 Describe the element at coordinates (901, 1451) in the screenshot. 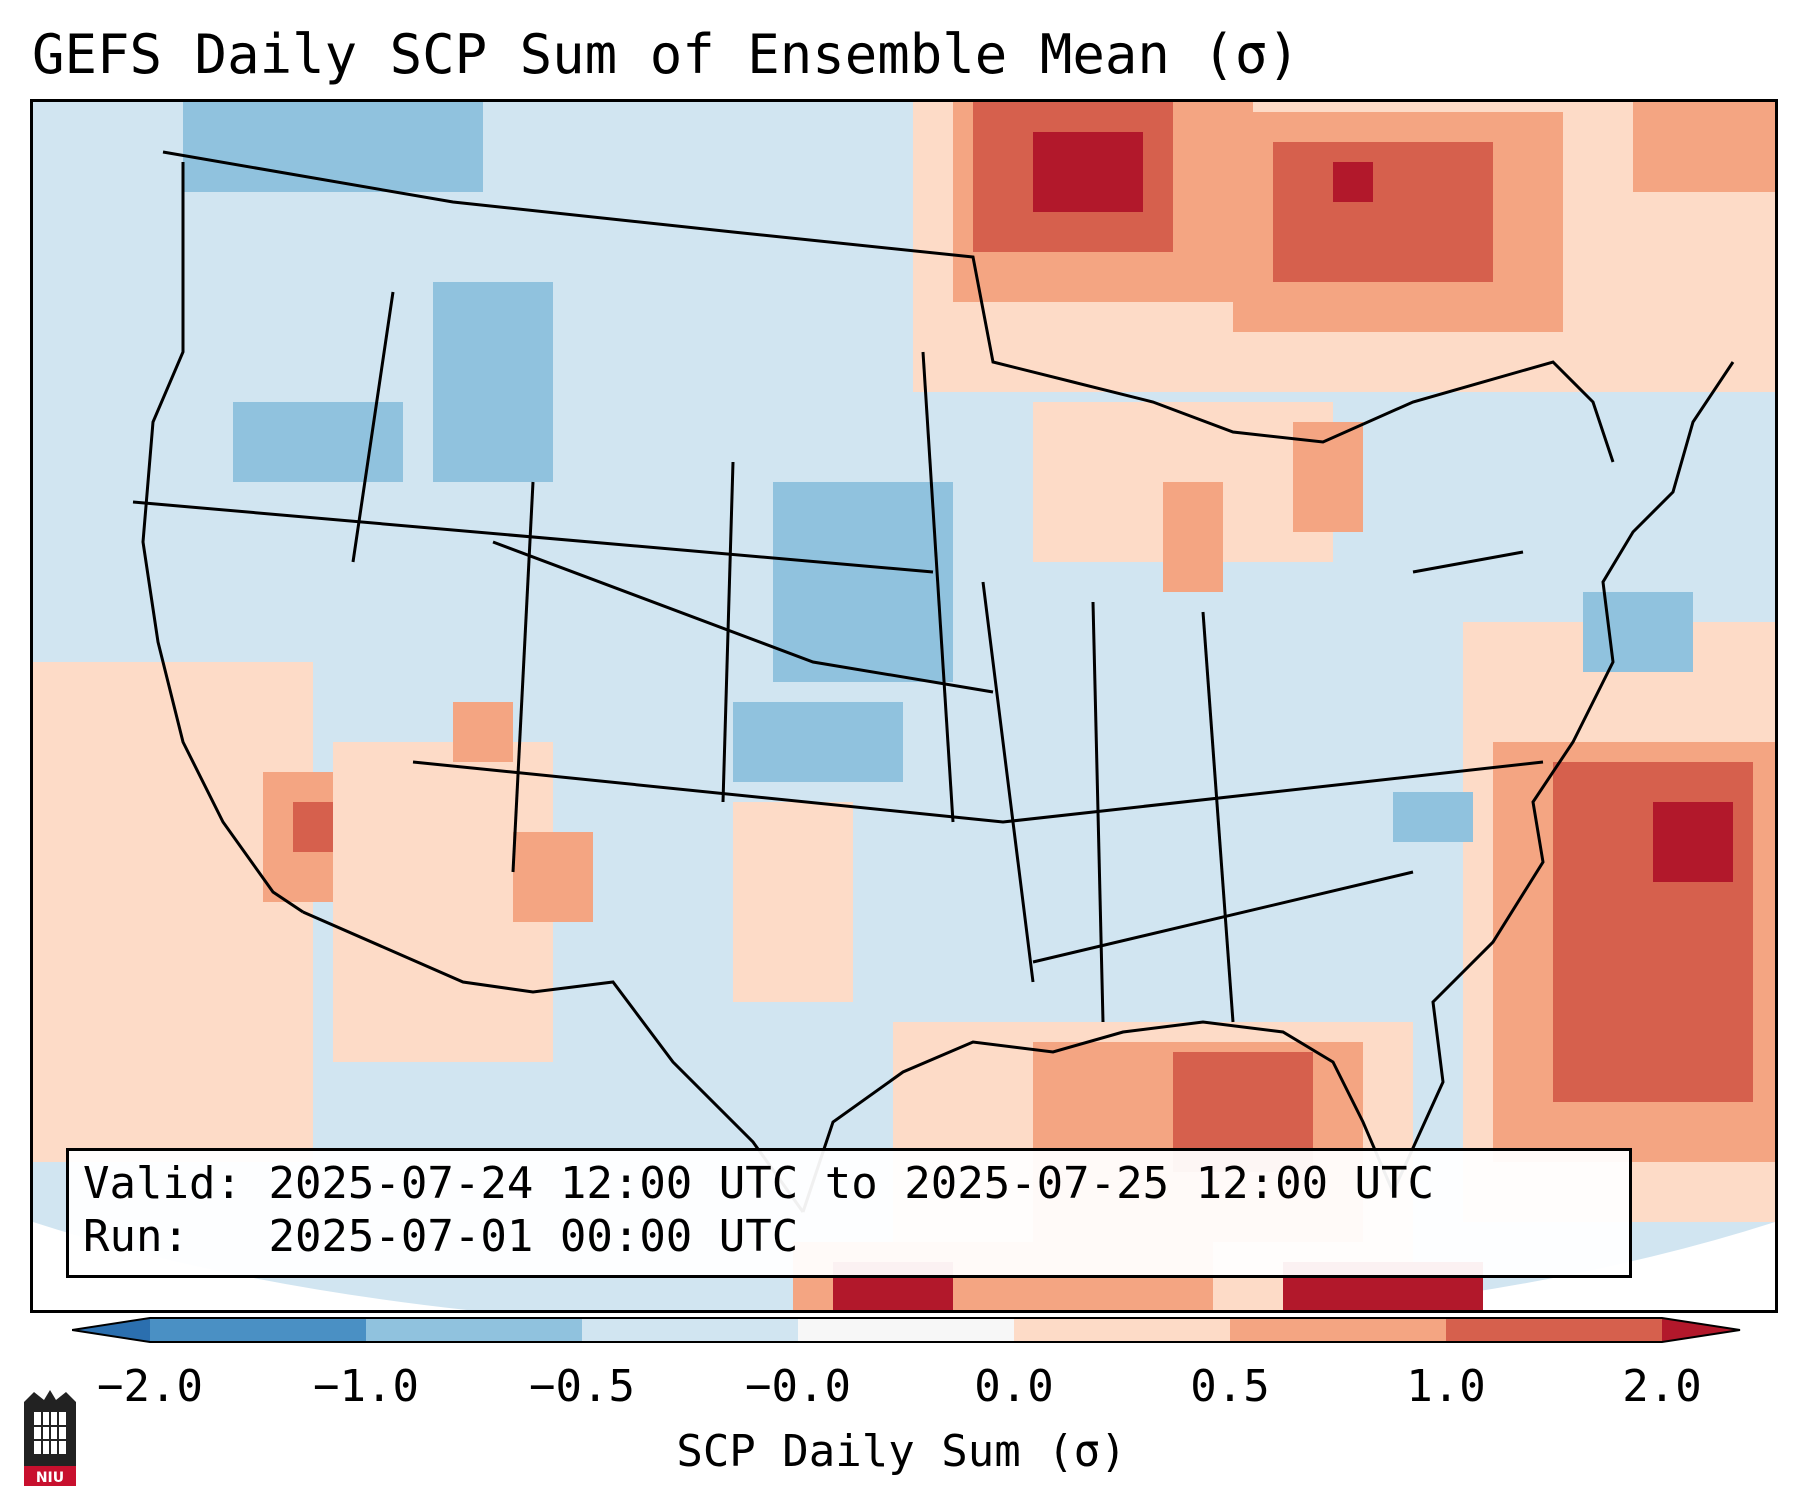

I see `colorbar-label: SCP Daily Sum (σ)` at that location.